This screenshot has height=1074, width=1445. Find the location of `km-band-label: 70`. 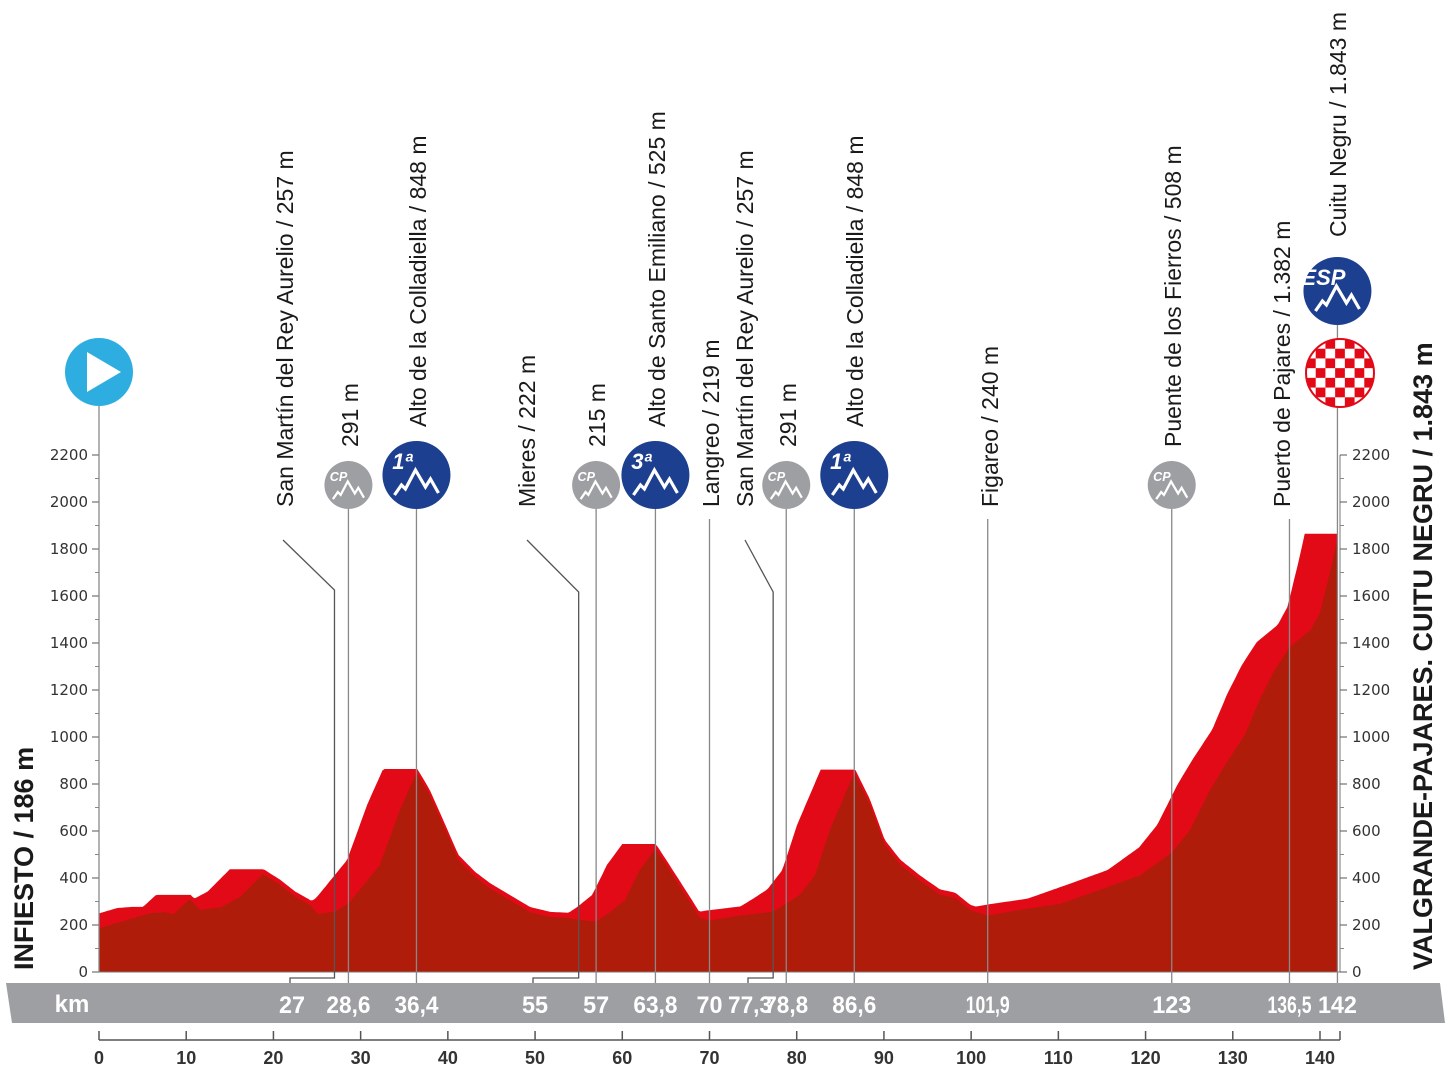

km-band-label: 70 is located at coordinates (710, 1005).